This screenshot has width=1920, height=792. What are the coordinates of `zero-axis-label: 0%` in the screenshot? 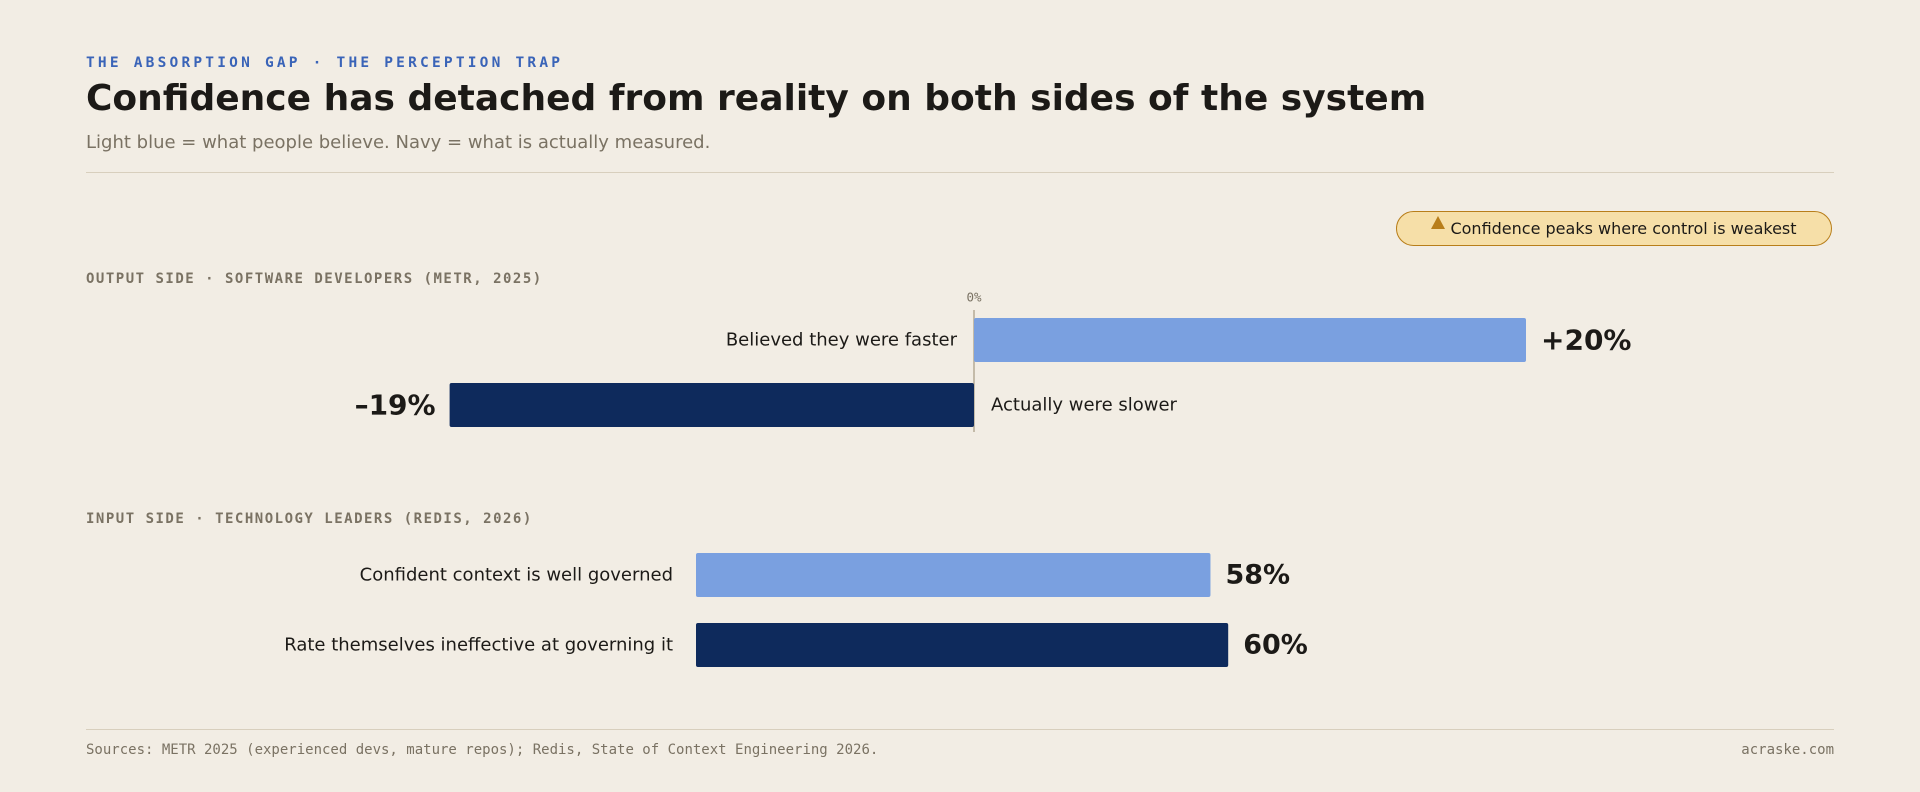 It's located at (974, 297).